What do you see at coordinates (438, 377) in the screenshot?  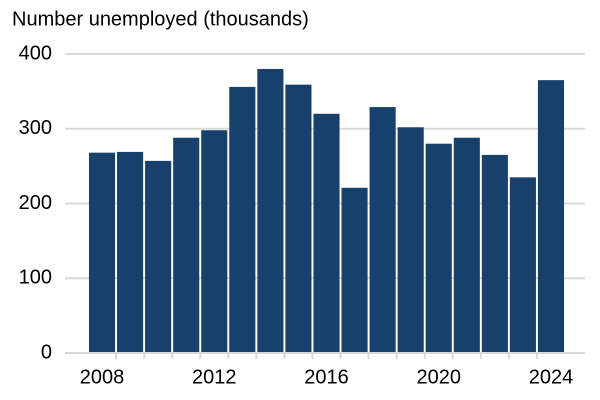 I see `x-tick-label: 2020` at bounding box center [438, 377].